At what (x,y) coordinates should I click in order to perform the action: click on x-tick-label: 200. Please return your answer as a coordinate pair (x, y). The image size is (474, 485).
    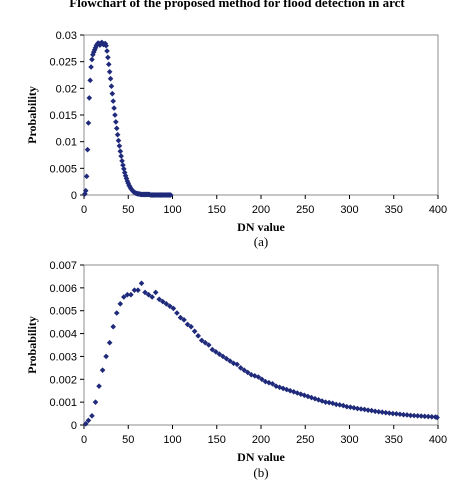
    Looking at the image, I should click on (261, 210).